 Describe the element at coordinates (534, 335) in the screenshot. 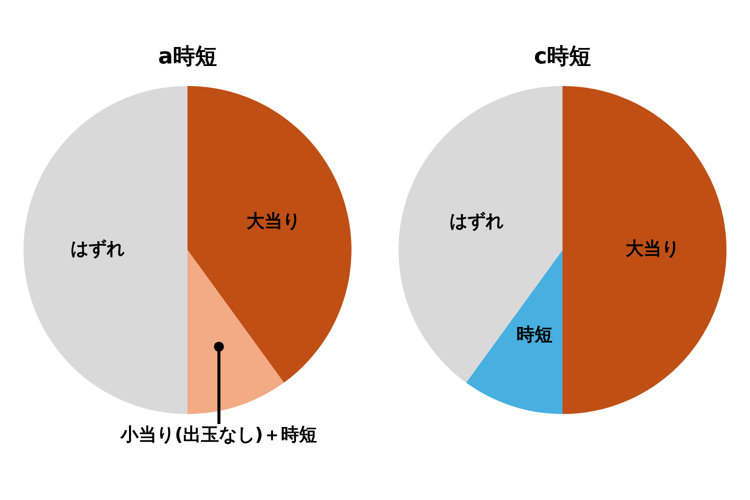

I see `slice-label: 時短` at that location.